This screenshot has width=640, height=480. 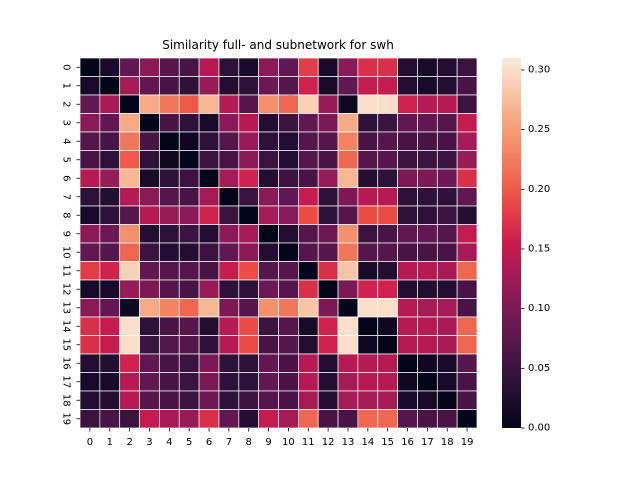 I want to click on colorbar-tick-label: 0.15, so click(x=539, y=248).